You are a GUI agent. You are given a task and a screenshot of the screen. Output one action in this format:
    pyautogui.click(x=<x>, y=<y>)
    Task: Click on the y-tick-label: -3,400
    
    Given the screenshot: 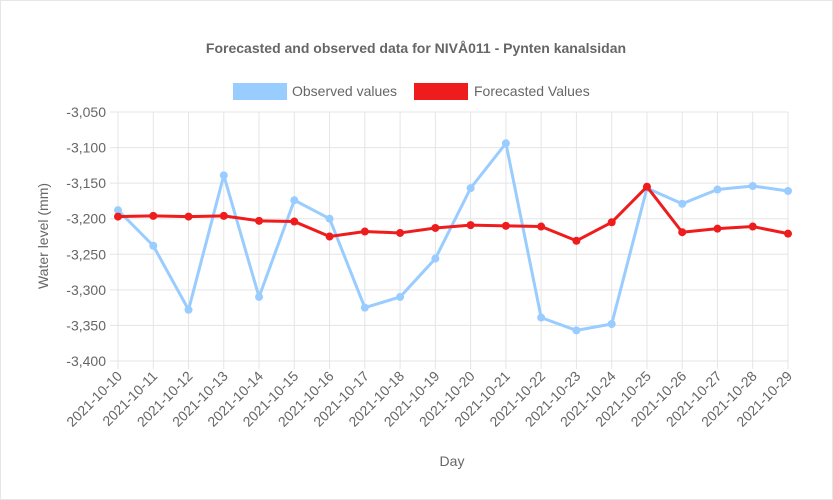 What is the action you would take?
    pyautogui.click(x=86, y=361)
    